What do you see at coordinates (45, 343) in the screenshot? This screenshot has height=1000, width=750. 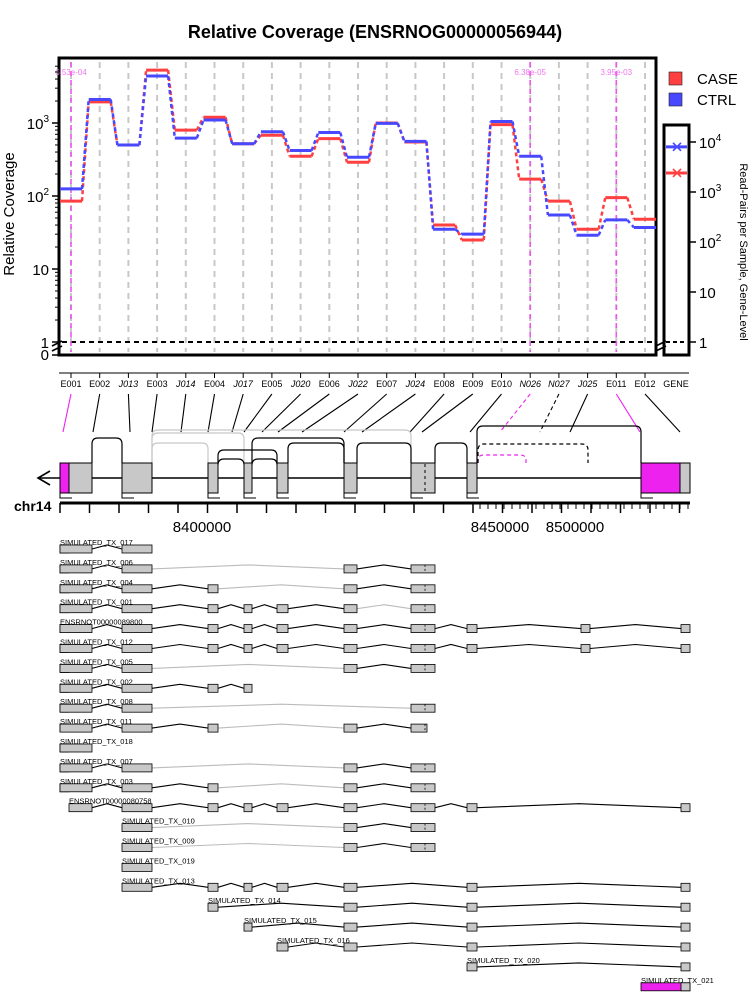 I see `y-tick-label: 1` at bounding box center [45, 343].